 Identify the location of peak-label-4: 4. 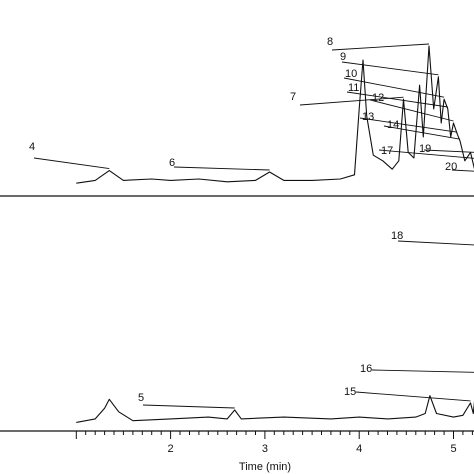
(32, 147).